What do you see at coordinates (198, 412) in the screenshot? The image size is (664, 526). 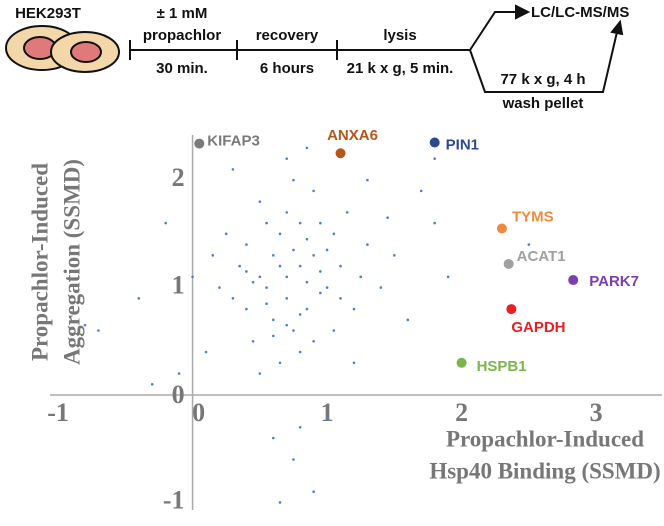 I see `x-tick-label: 0` at bounding box center [198, 412].